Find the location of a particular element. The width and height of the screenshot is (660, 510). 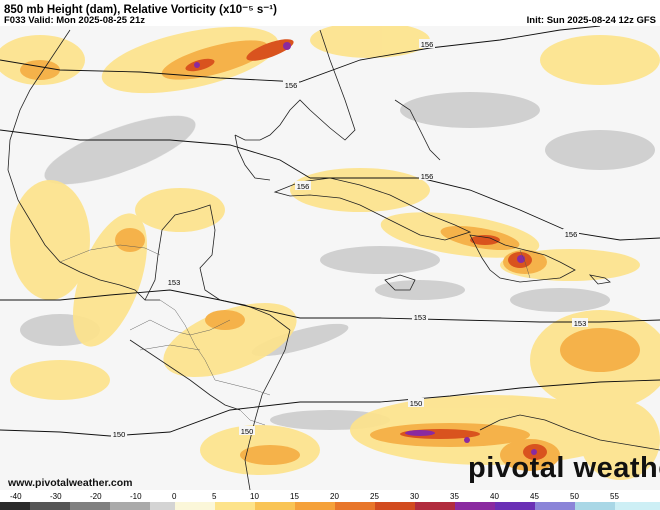

source-url: www.pivotalweather.com is located at coordinates (70, 483).